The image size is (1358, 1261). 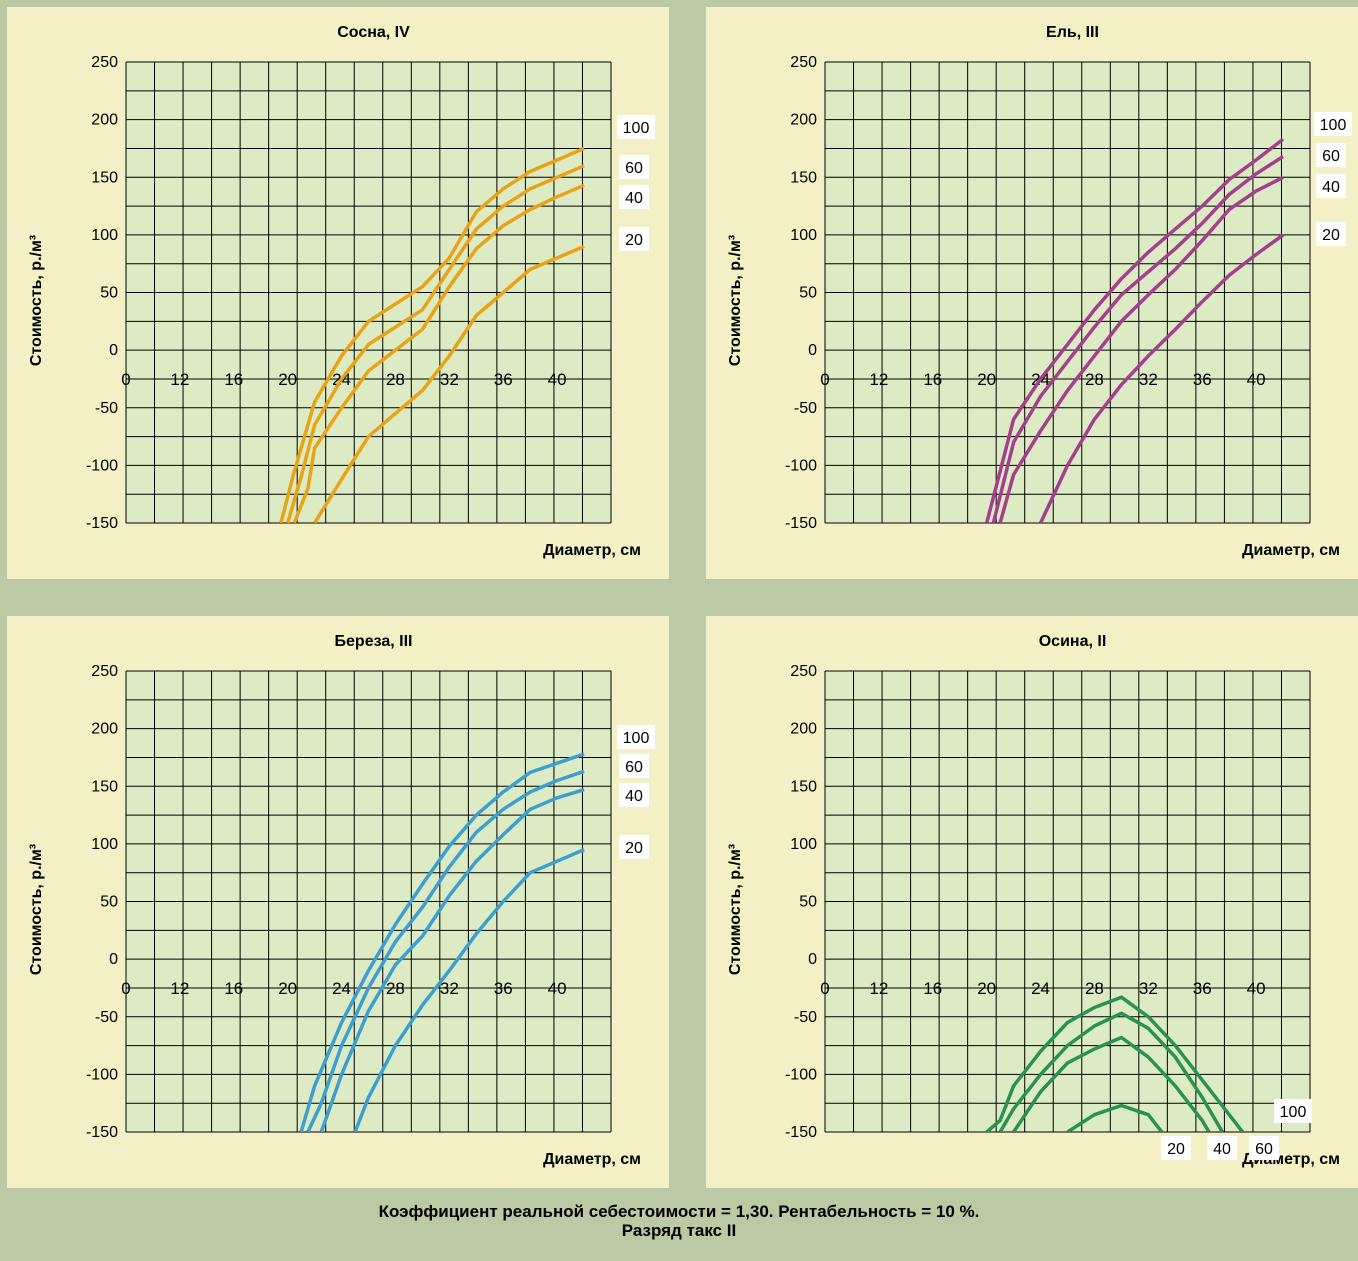 What do you see at coordinates (125, 379) in the screenshot?
I see `x-tick-label: 0` at bounding box center [125, 379].